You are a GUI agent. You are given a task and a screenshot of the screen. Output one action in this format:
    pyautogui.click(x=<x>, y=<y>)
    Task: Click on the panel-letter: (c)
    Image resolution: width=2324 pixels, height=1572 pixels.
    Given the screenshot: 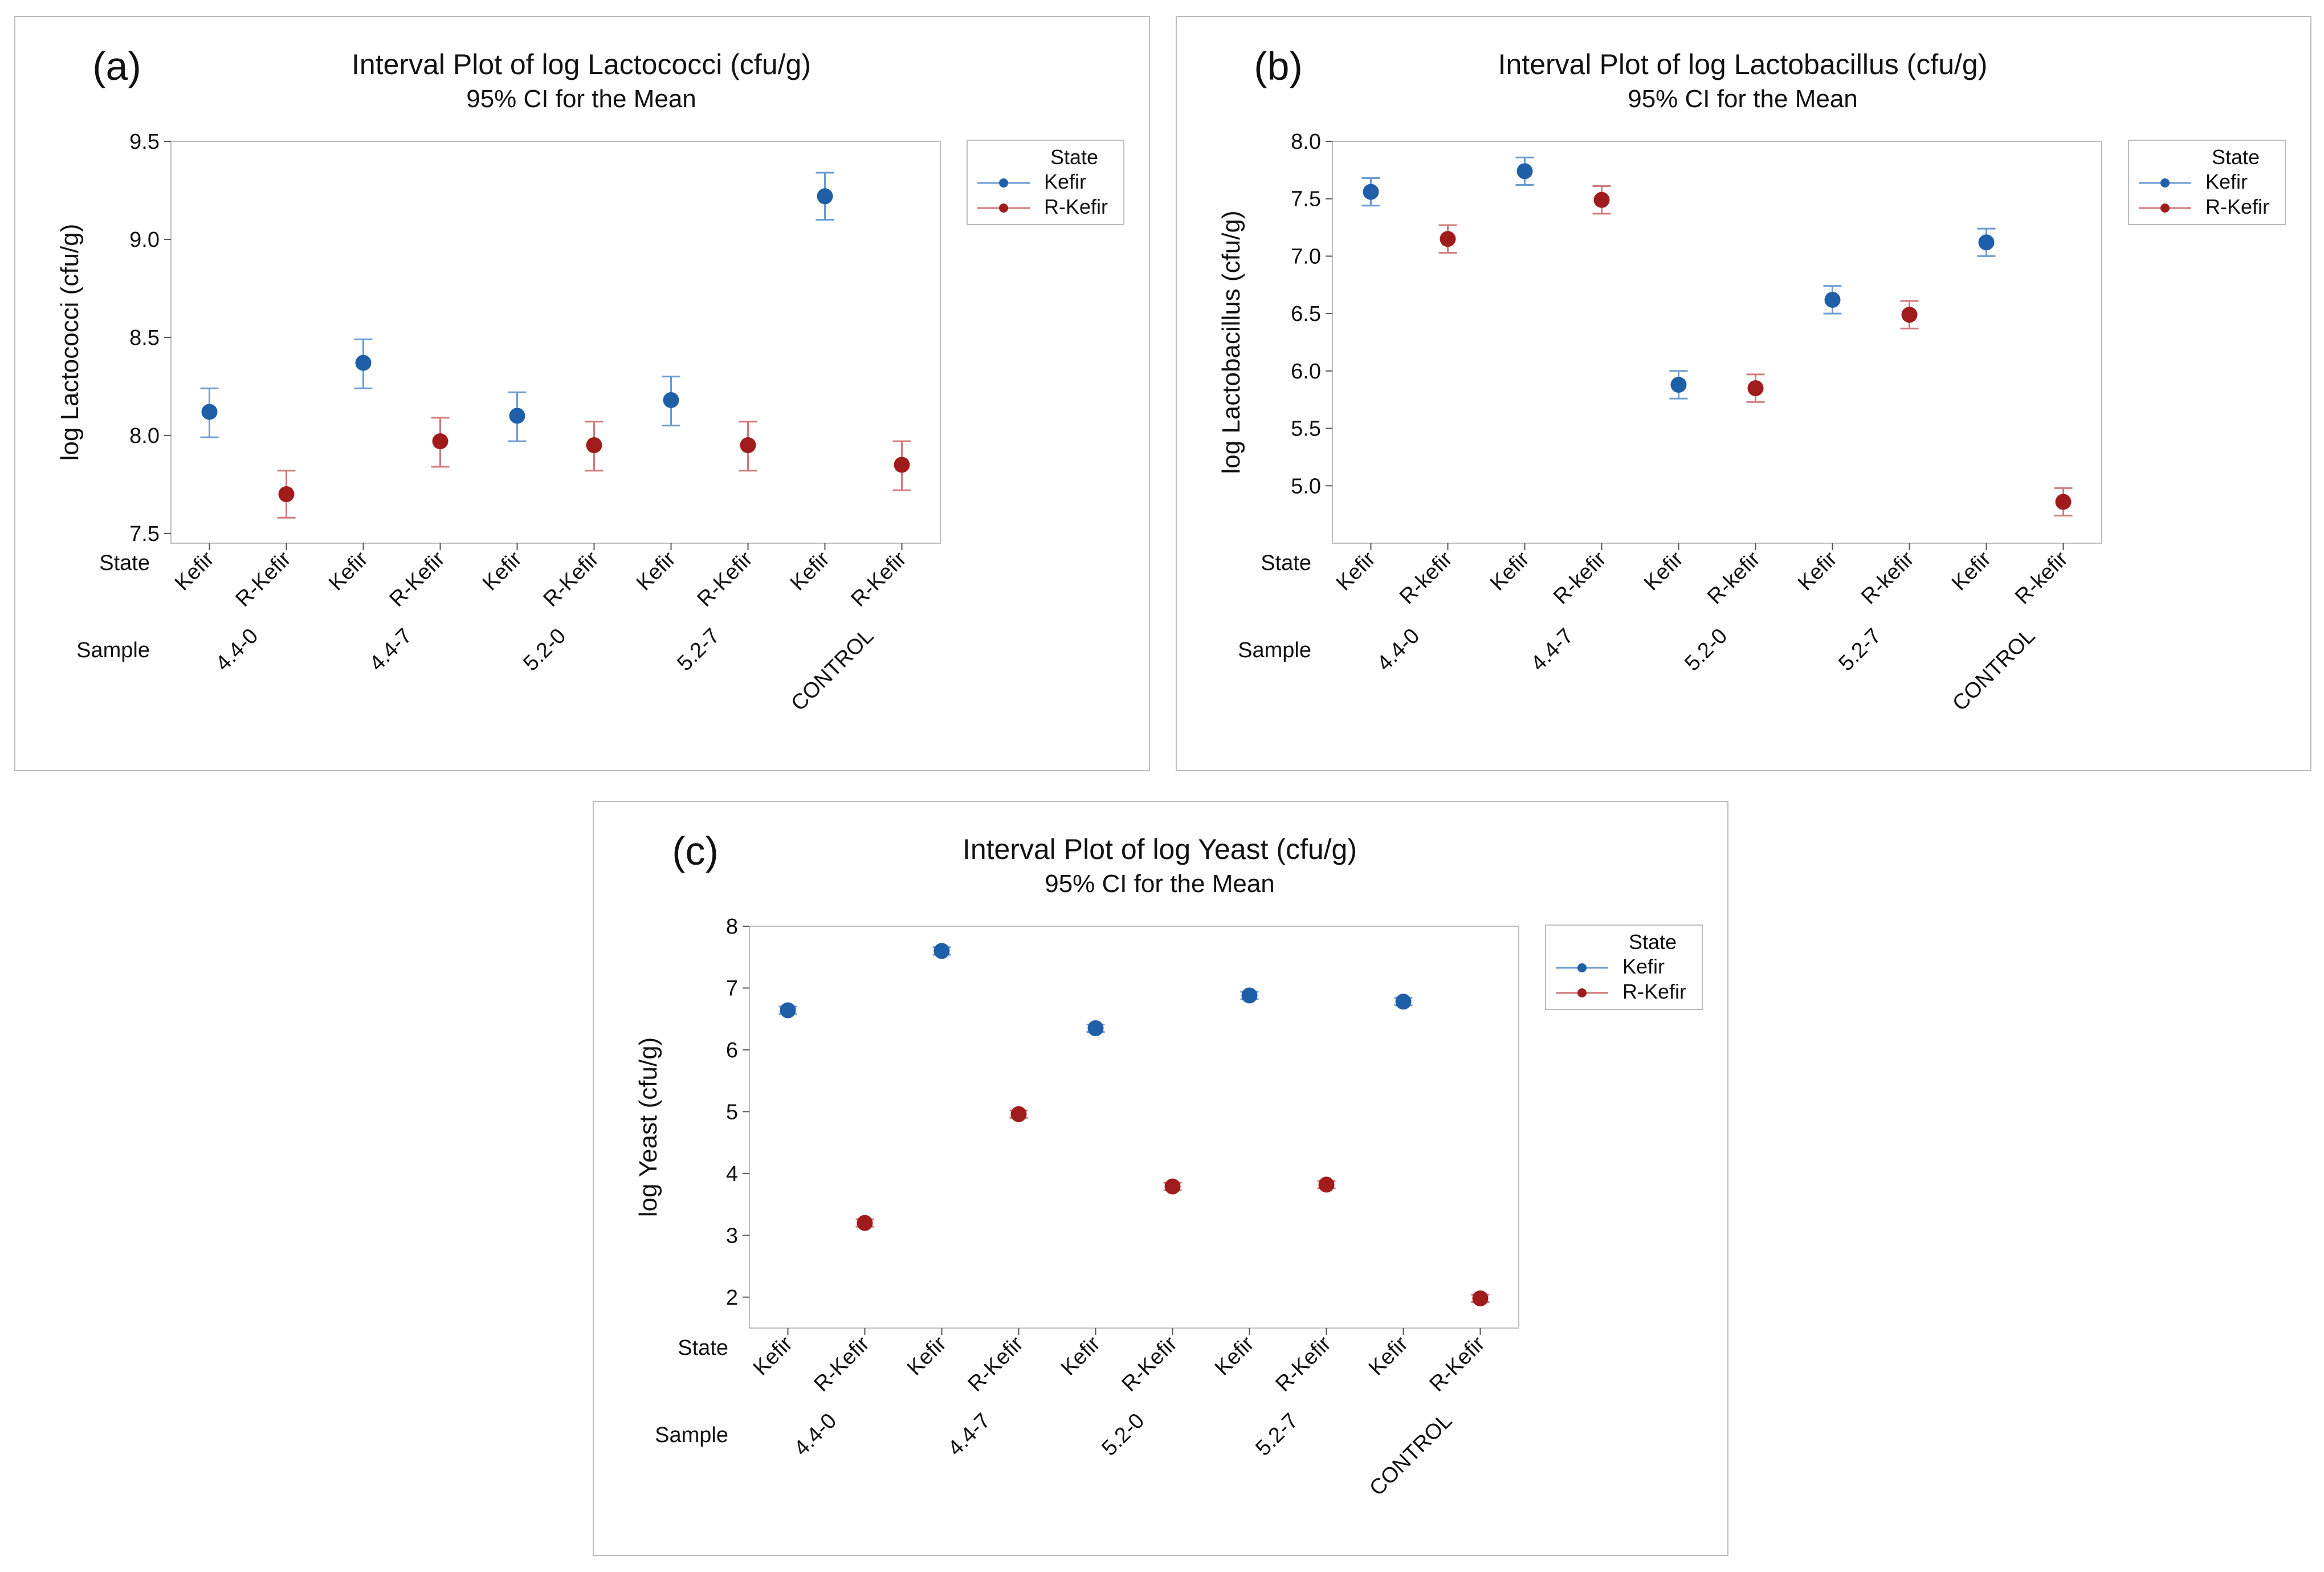 What is the action you would take?
    pyautogui.click(x=695, y=851)
    